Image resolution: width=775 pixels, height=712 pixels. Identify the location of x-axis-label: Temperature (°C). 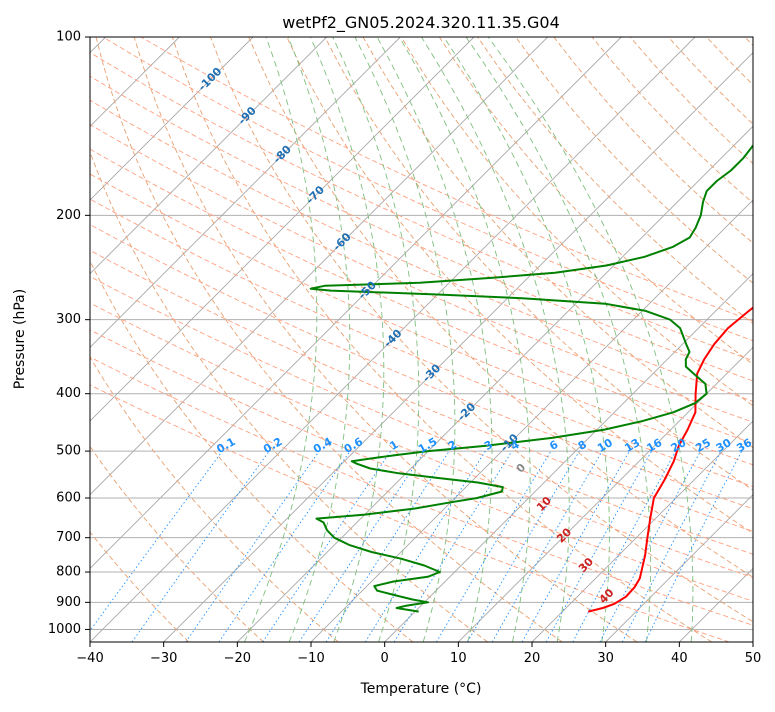
(421, 689).